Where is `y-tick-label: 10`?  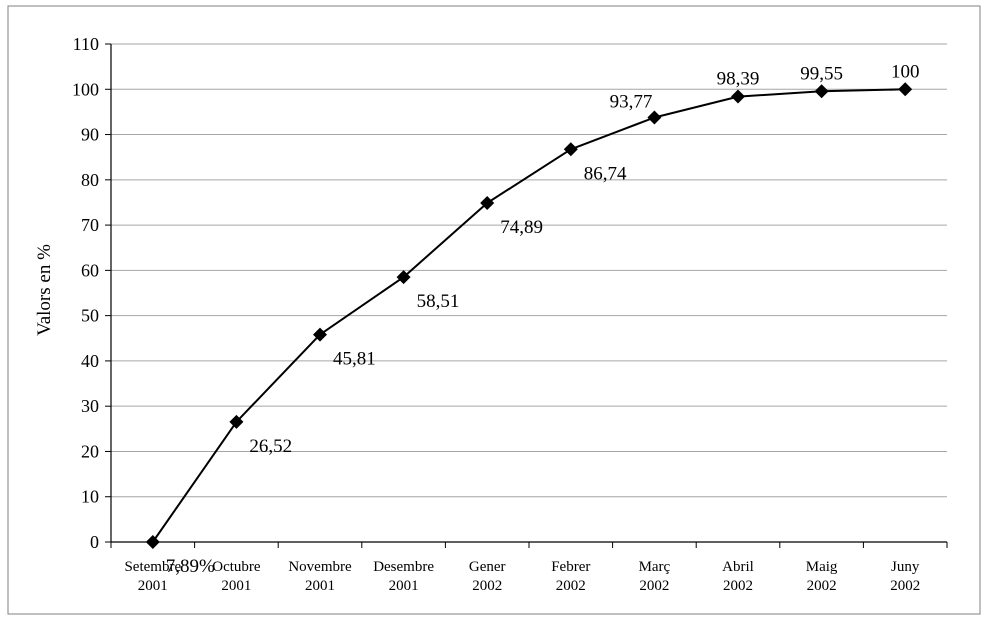
y-tick-label: 10 is located at coordinates (90, 497).